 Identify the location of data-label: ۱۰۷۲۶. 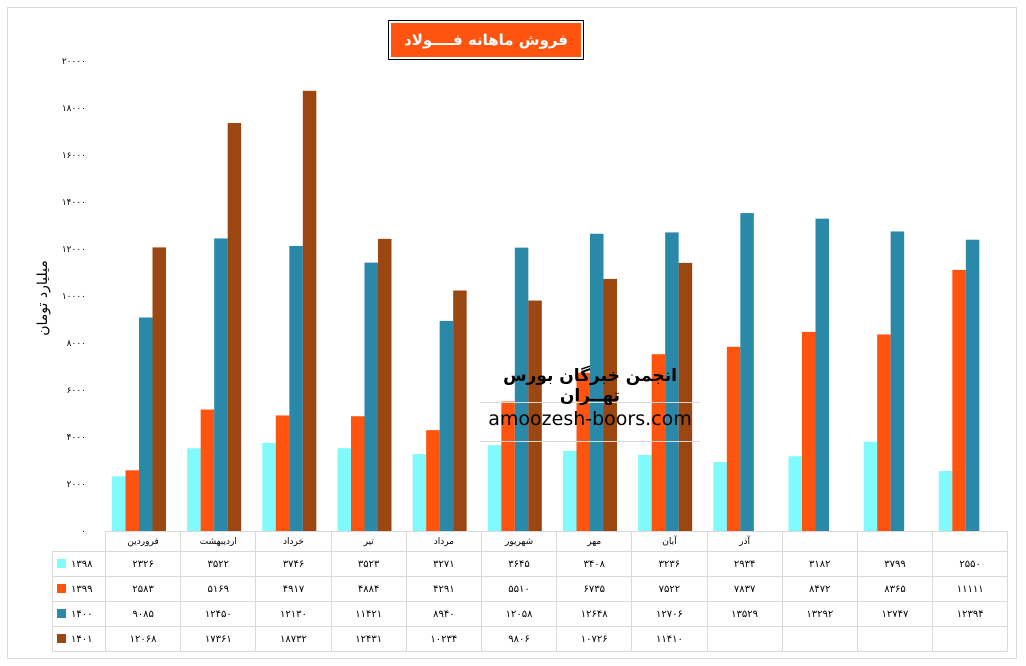
(594, 639).